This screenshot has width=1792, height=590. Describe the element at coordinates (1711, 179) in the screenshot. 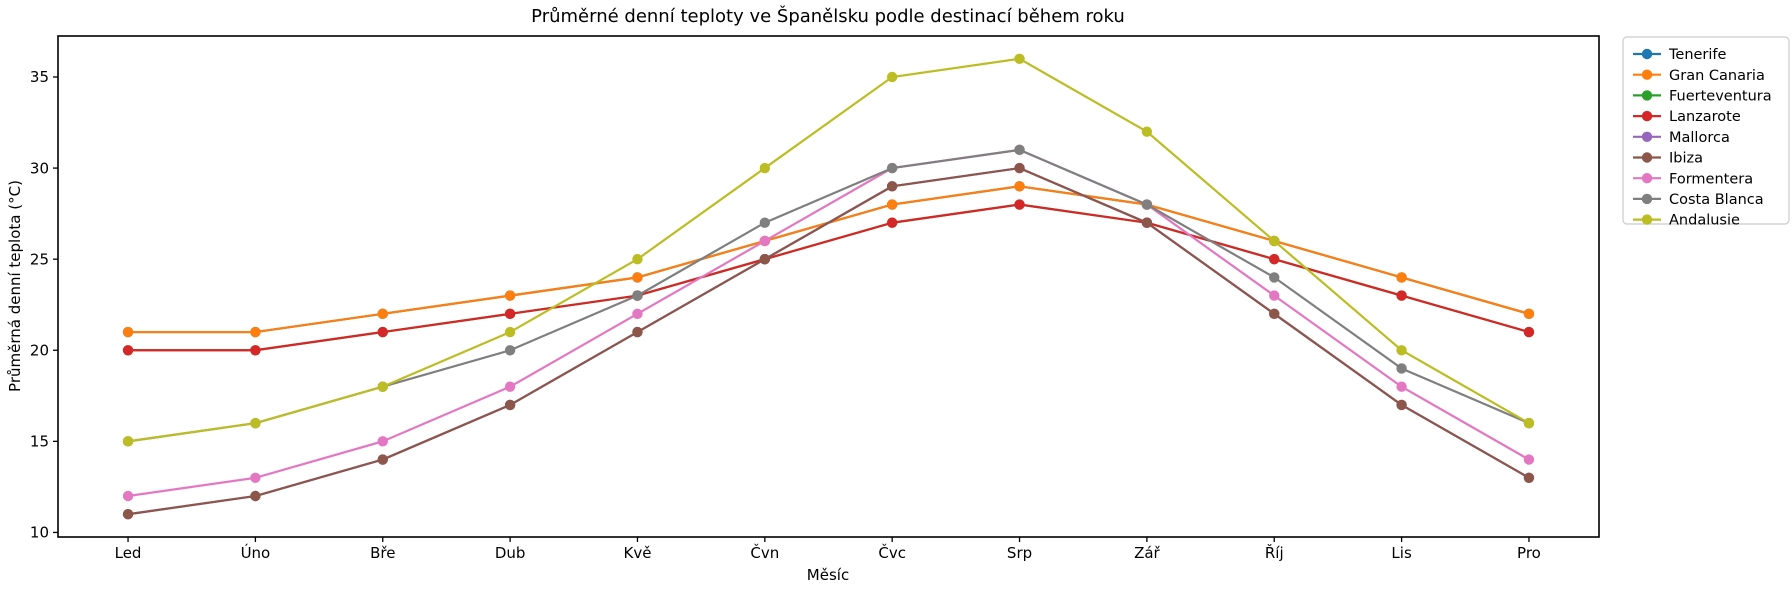

I see `legend-label: Formentera` at that location.